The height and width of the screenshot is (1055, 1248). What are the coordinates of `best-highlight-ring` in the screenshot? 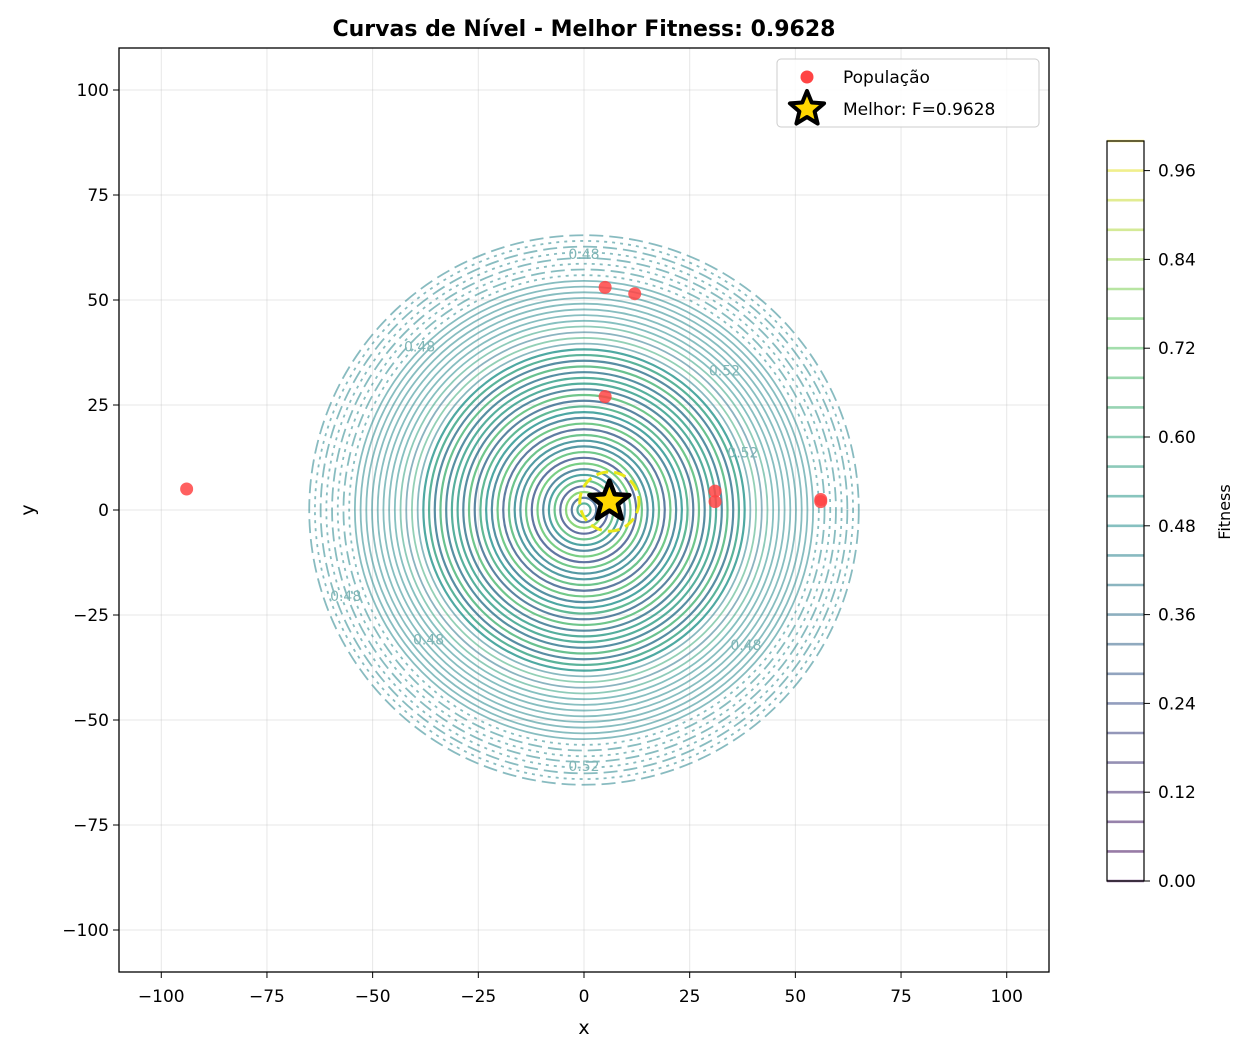 It's located at (609, 501).